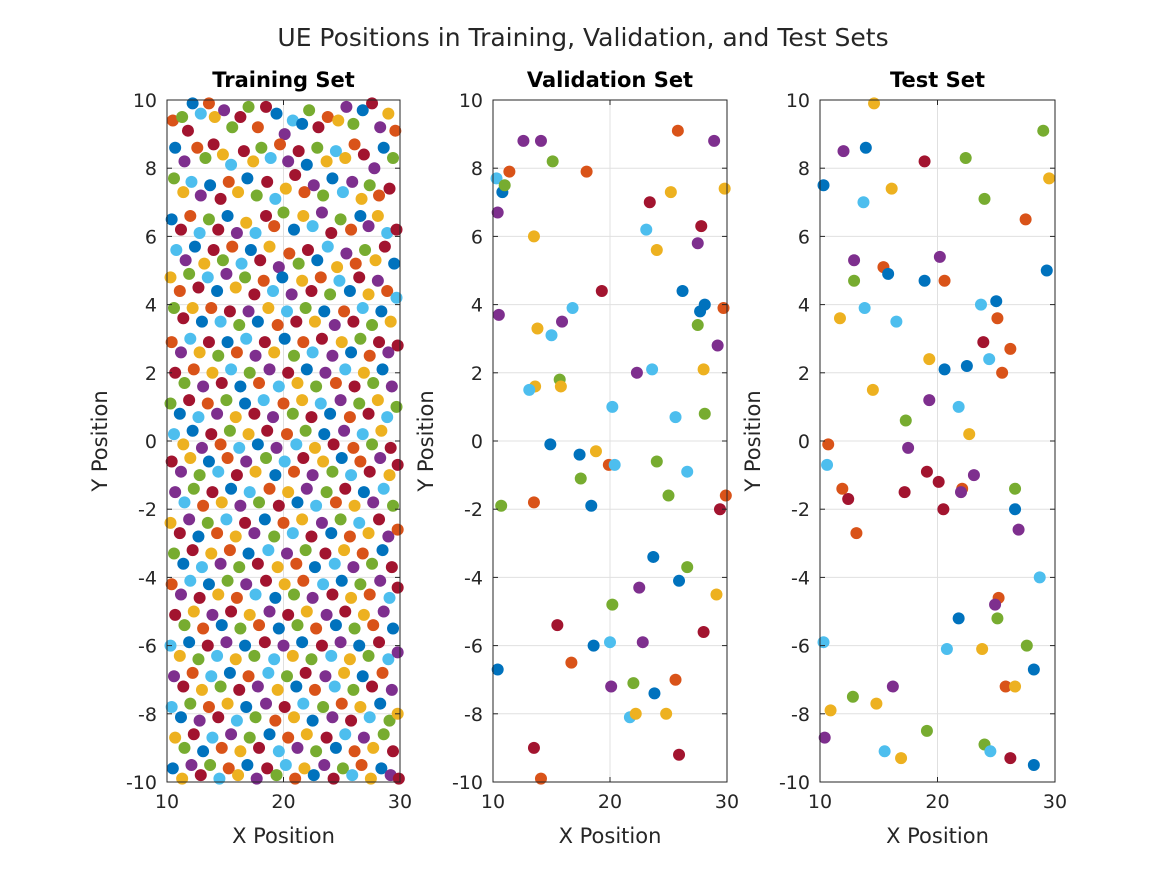  I want to click on validation-ytick-label-4: -2, so click(473, 510).